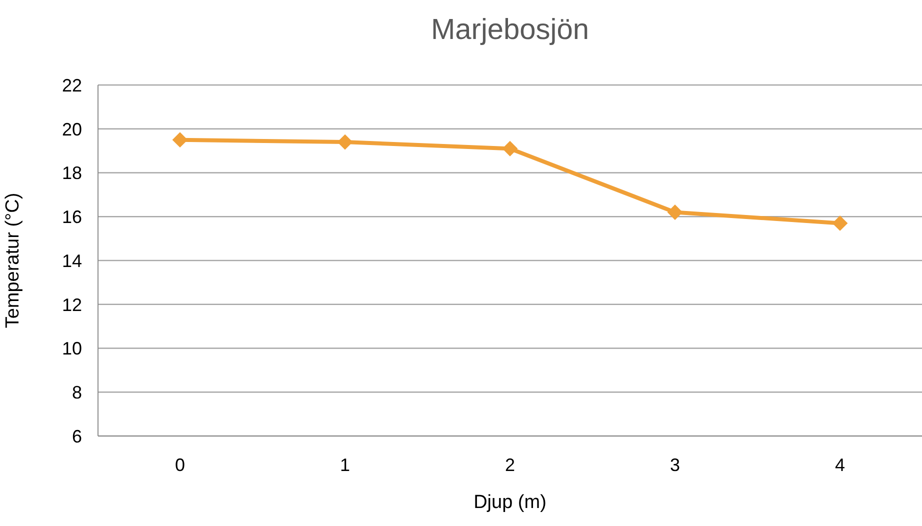 The height and width of the screenshot is (526, 922). What do you see at coordinates (13, 260) in the screenshot?
I see `y-axis-title: Temperatur (°C)` at bounding box center [13, 260].